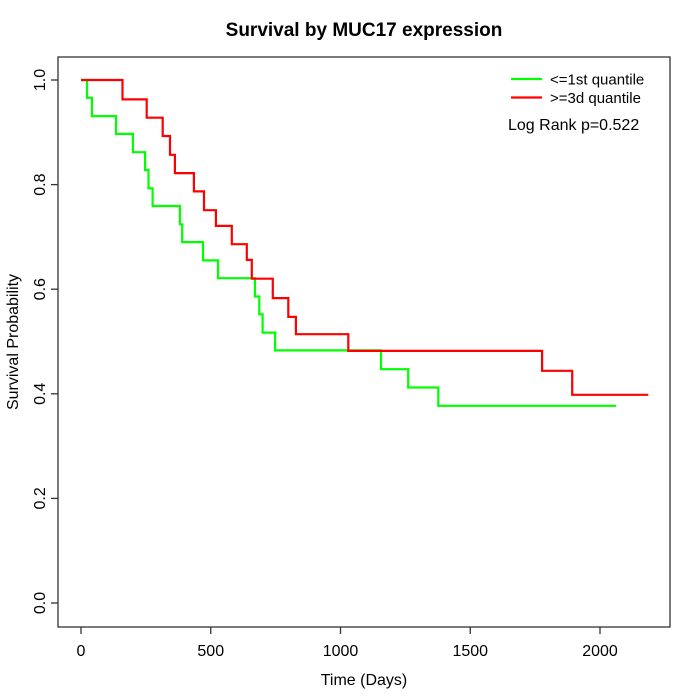 The width and height of the screenshot is (700, 700). What do you see at coordinates (364, 680) in the screenshot?
I see `x-axis-title: Time (Days)` at bounding box center [364, 680].